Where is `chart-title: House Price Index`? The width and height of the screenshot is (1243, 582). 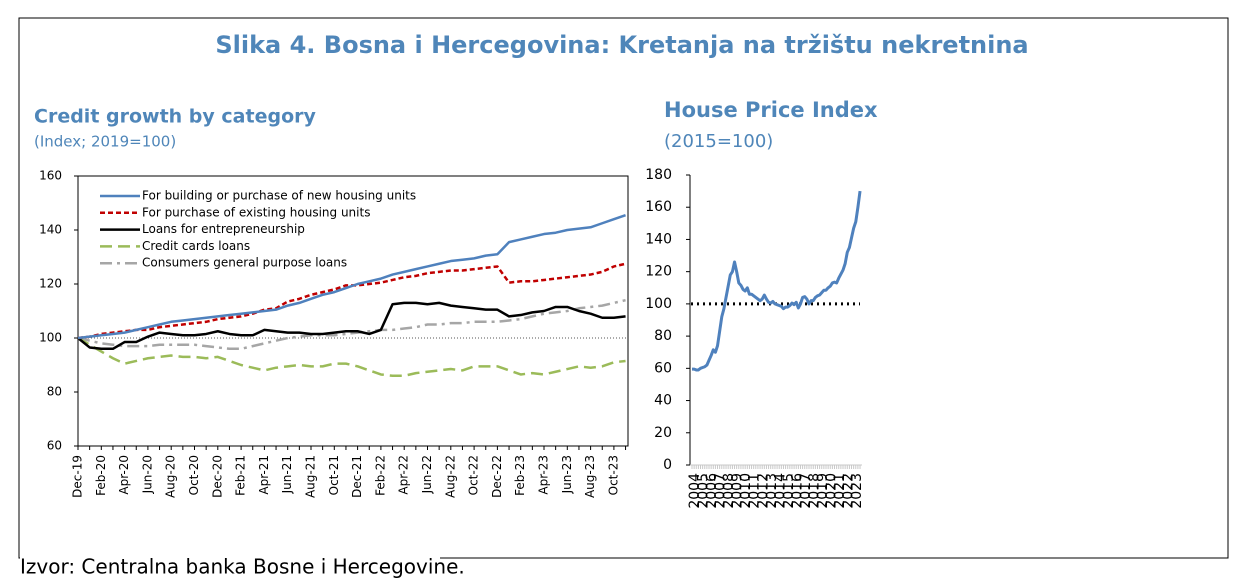 chart-title: House Price Index is located at coordinates (771, 110).